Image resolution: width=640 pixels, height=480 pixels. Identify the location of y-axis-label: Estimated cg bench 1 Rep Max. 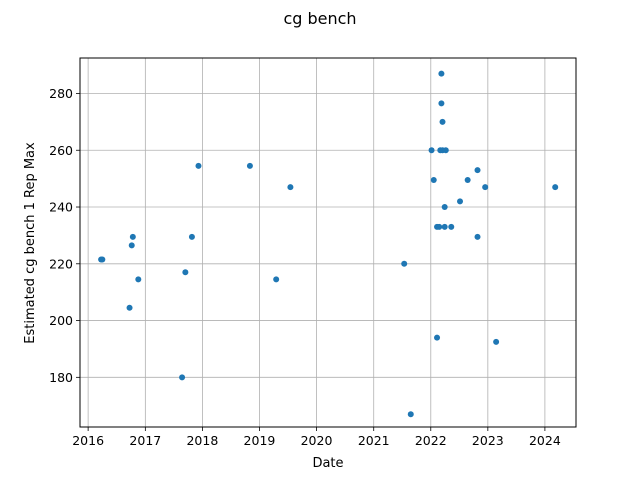
(30, 243).